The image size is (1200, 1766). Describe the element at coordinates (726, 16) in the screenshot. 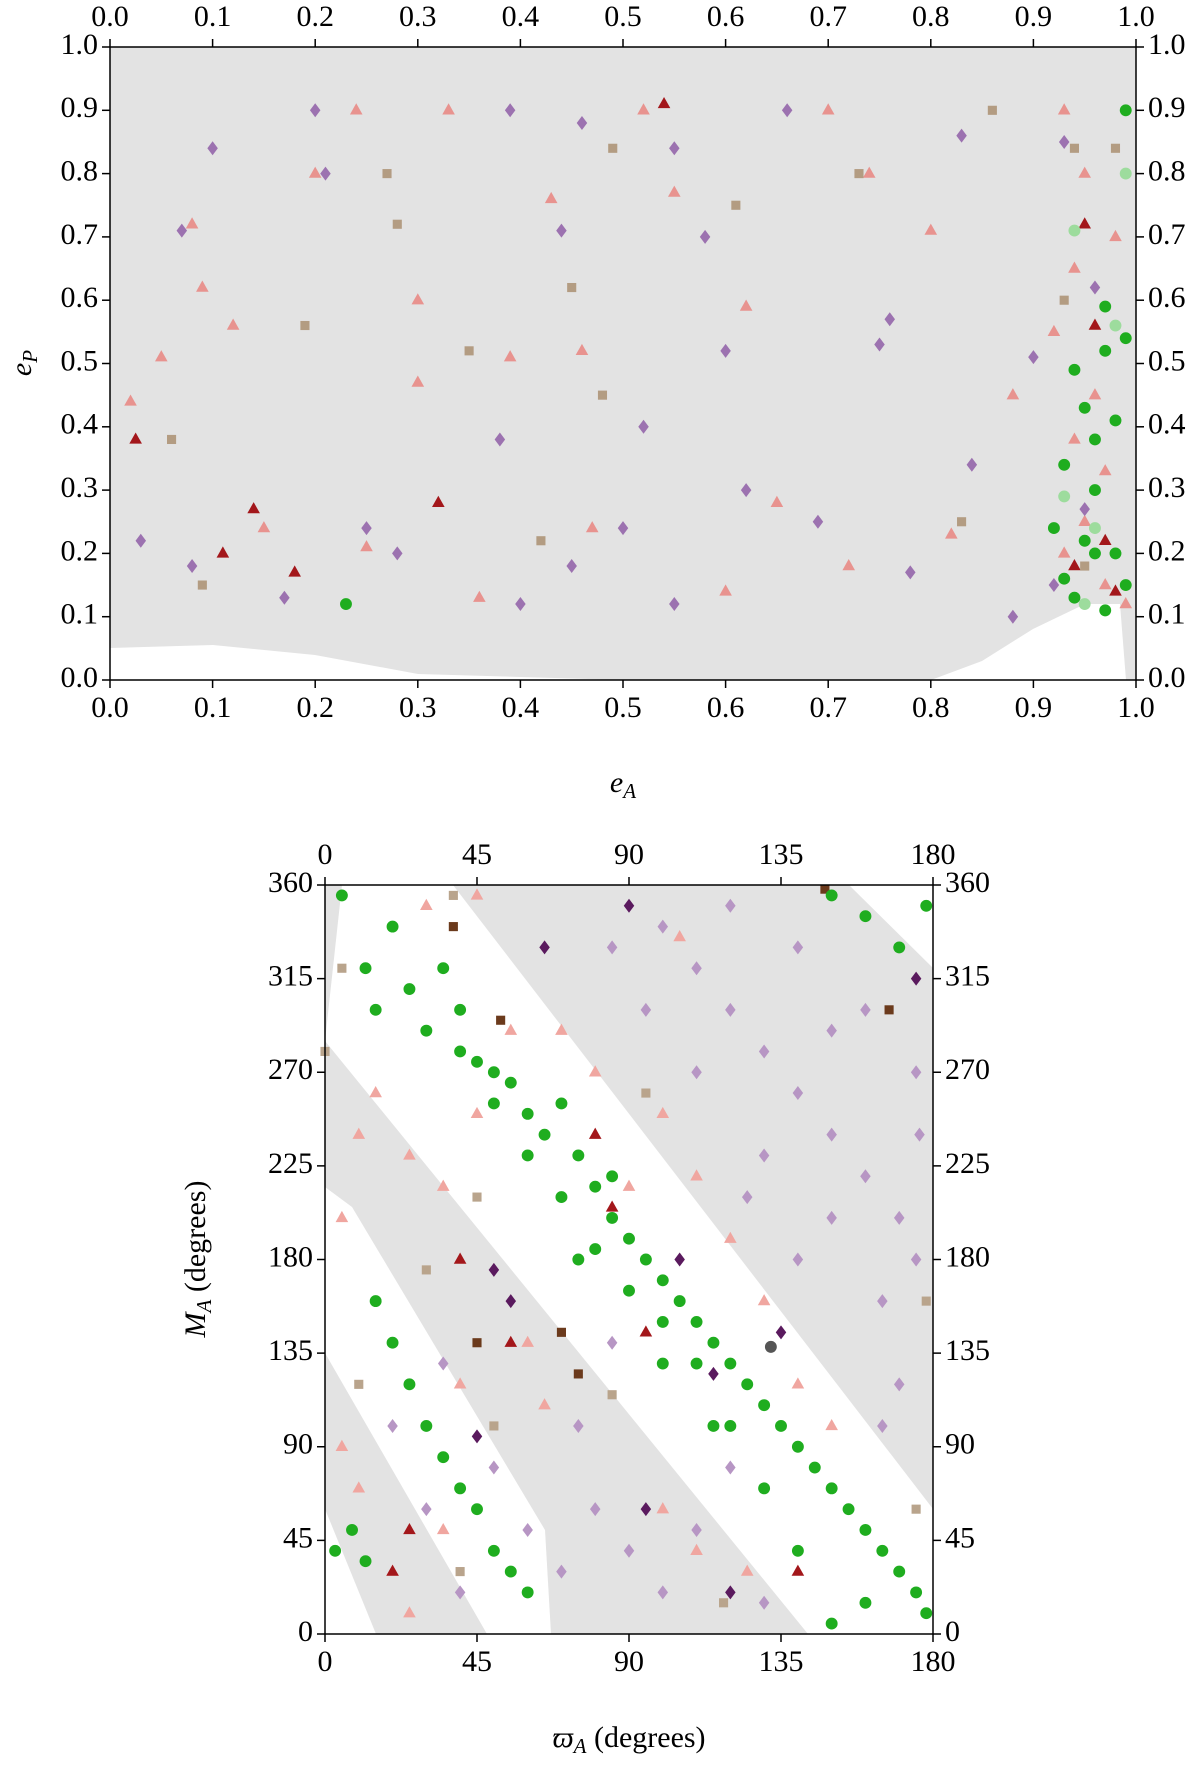

I see `x-tick-label-top: 0.6` at that location.